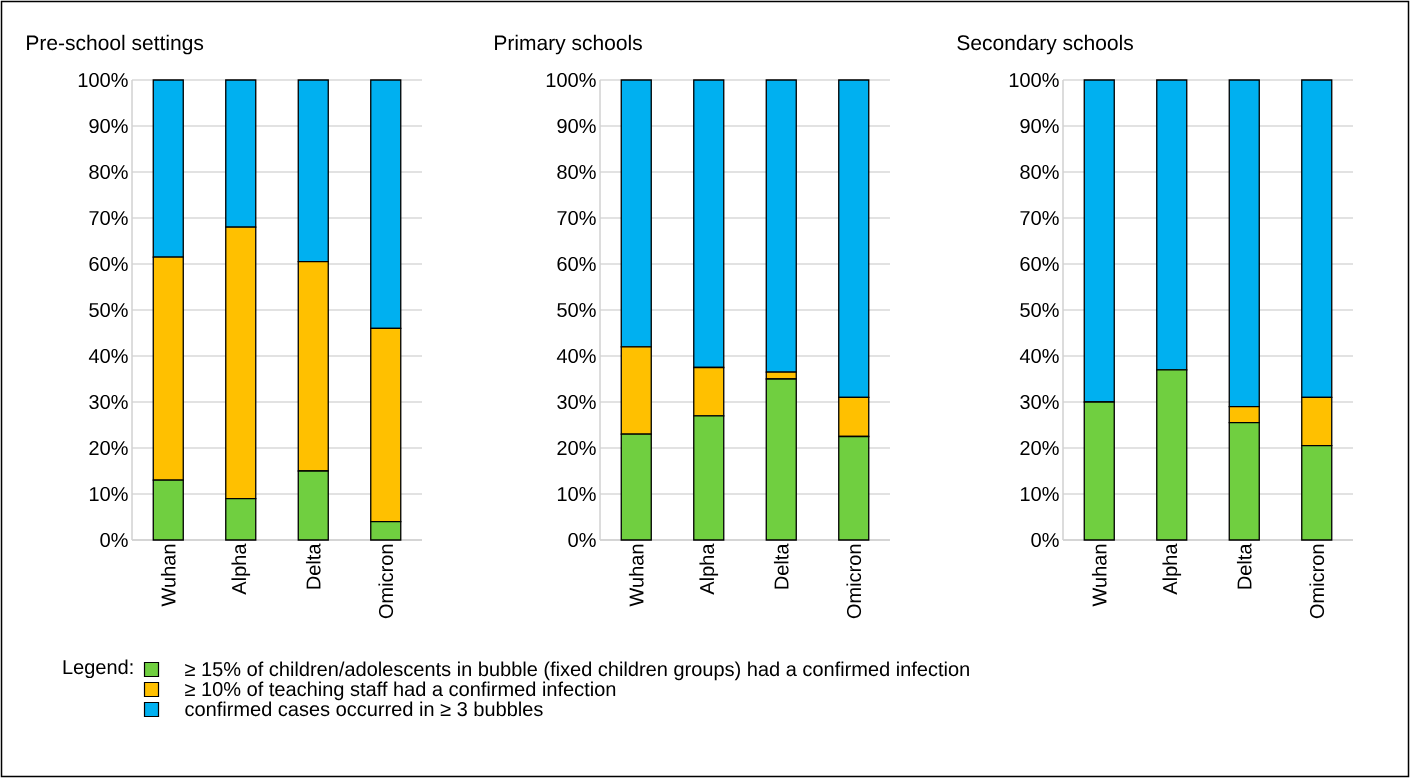 Image resolution: width=1410 pixels, height=778 pixels. Describe the element at coordinates (364, 709) in the screenshot. I see `legend-label: confirmed cases occurred in ≥ 3 bubbles` at that location.